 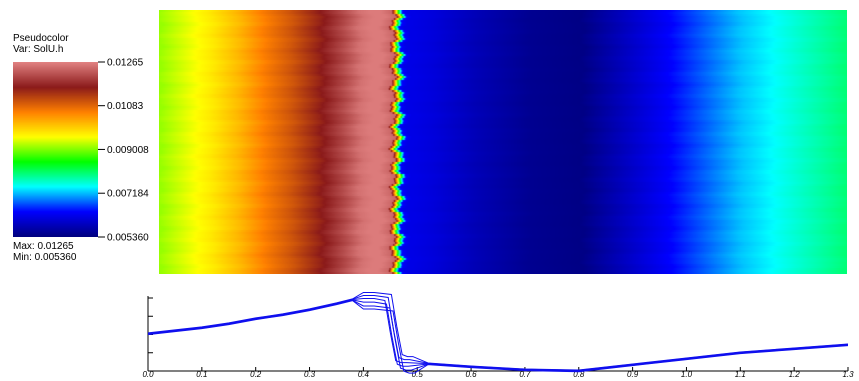 I want to click on x-tick-label: 0.4, so click(x=364, y=374).